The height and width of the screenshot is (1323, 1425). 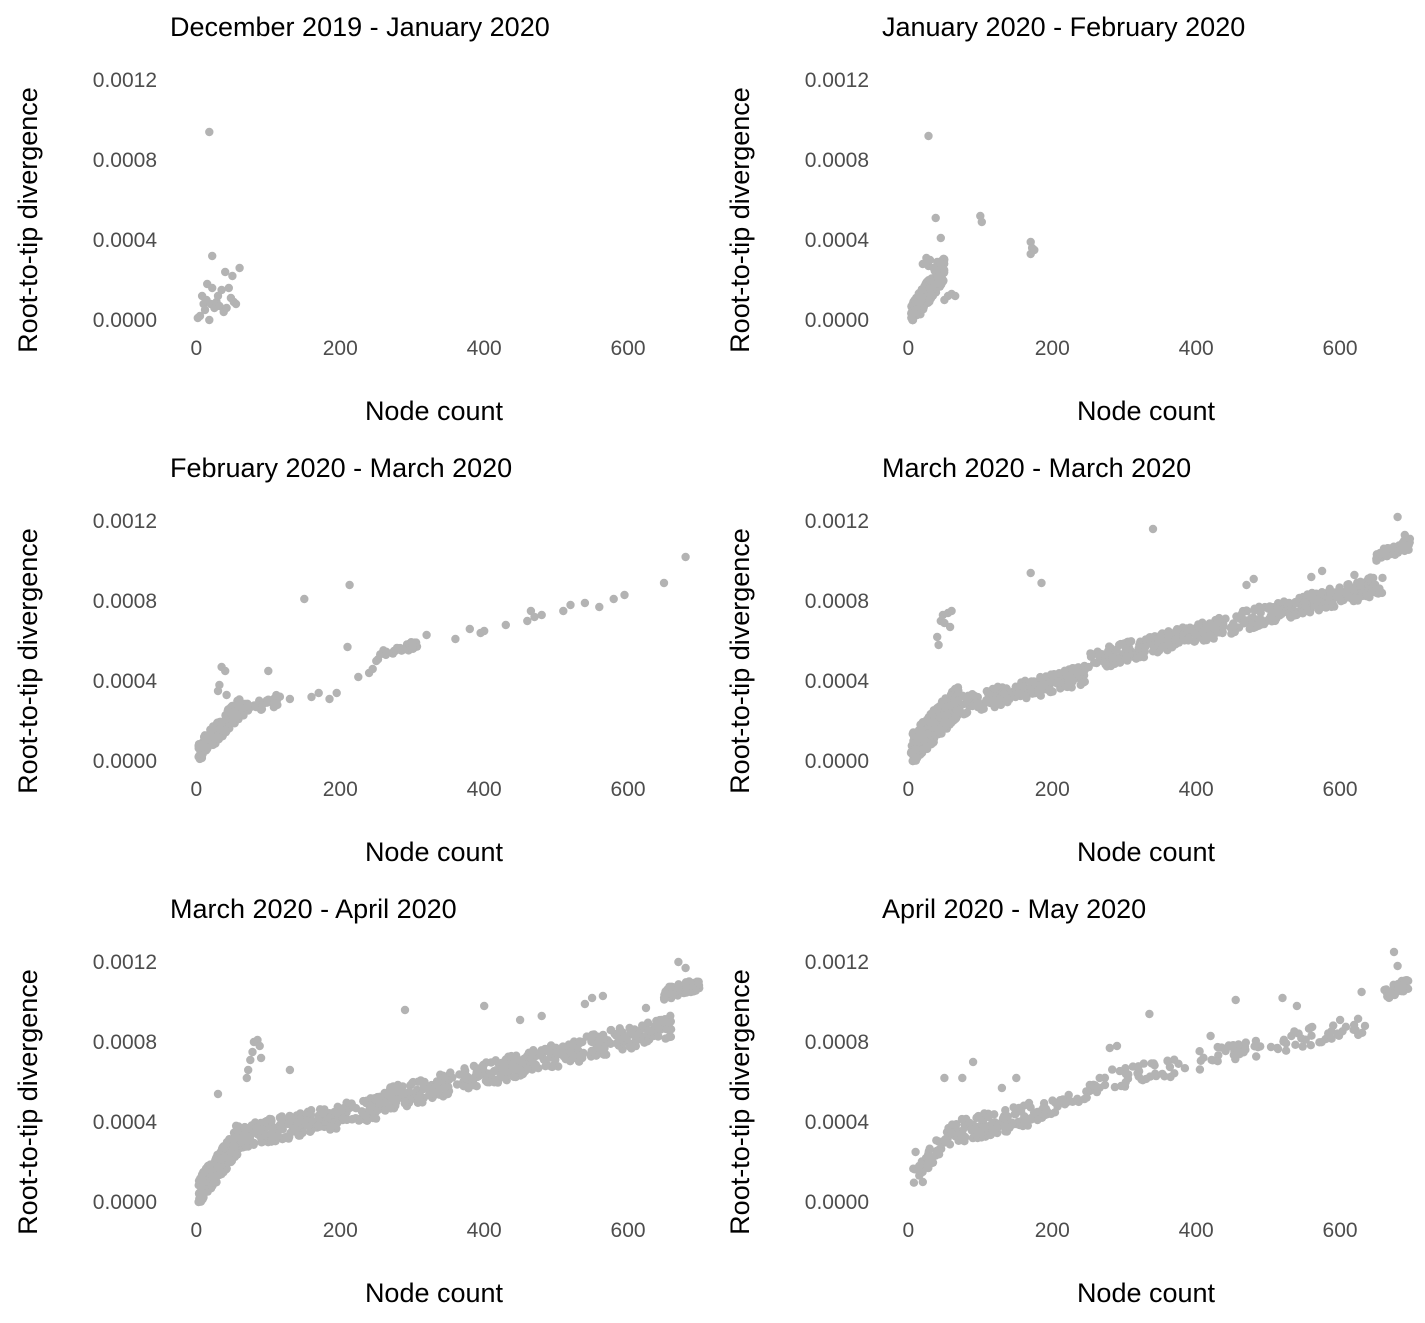 I want to click on y-tick-label: 0.0008, so click(x=837, y=1042).